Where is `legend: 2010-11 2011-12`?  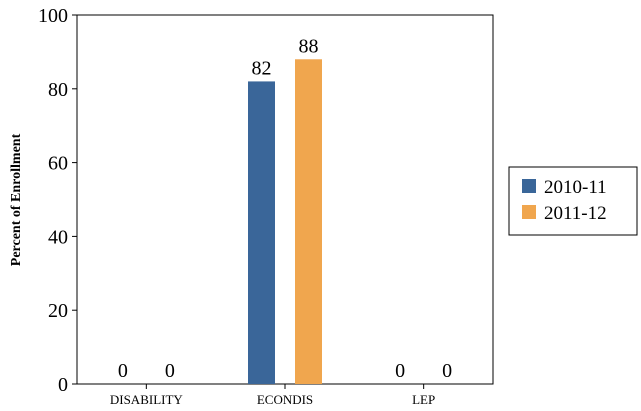 legend: 2010-11 2011-12 is located at coordinates (573, 201).